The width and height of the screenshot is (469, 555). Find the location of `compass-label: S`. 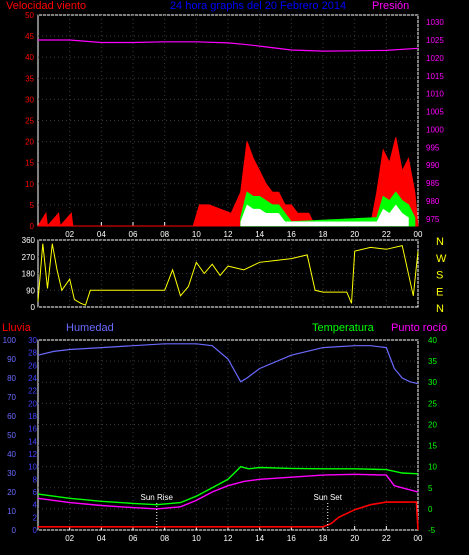

compass-label: S is located at coordinates (439, 276).